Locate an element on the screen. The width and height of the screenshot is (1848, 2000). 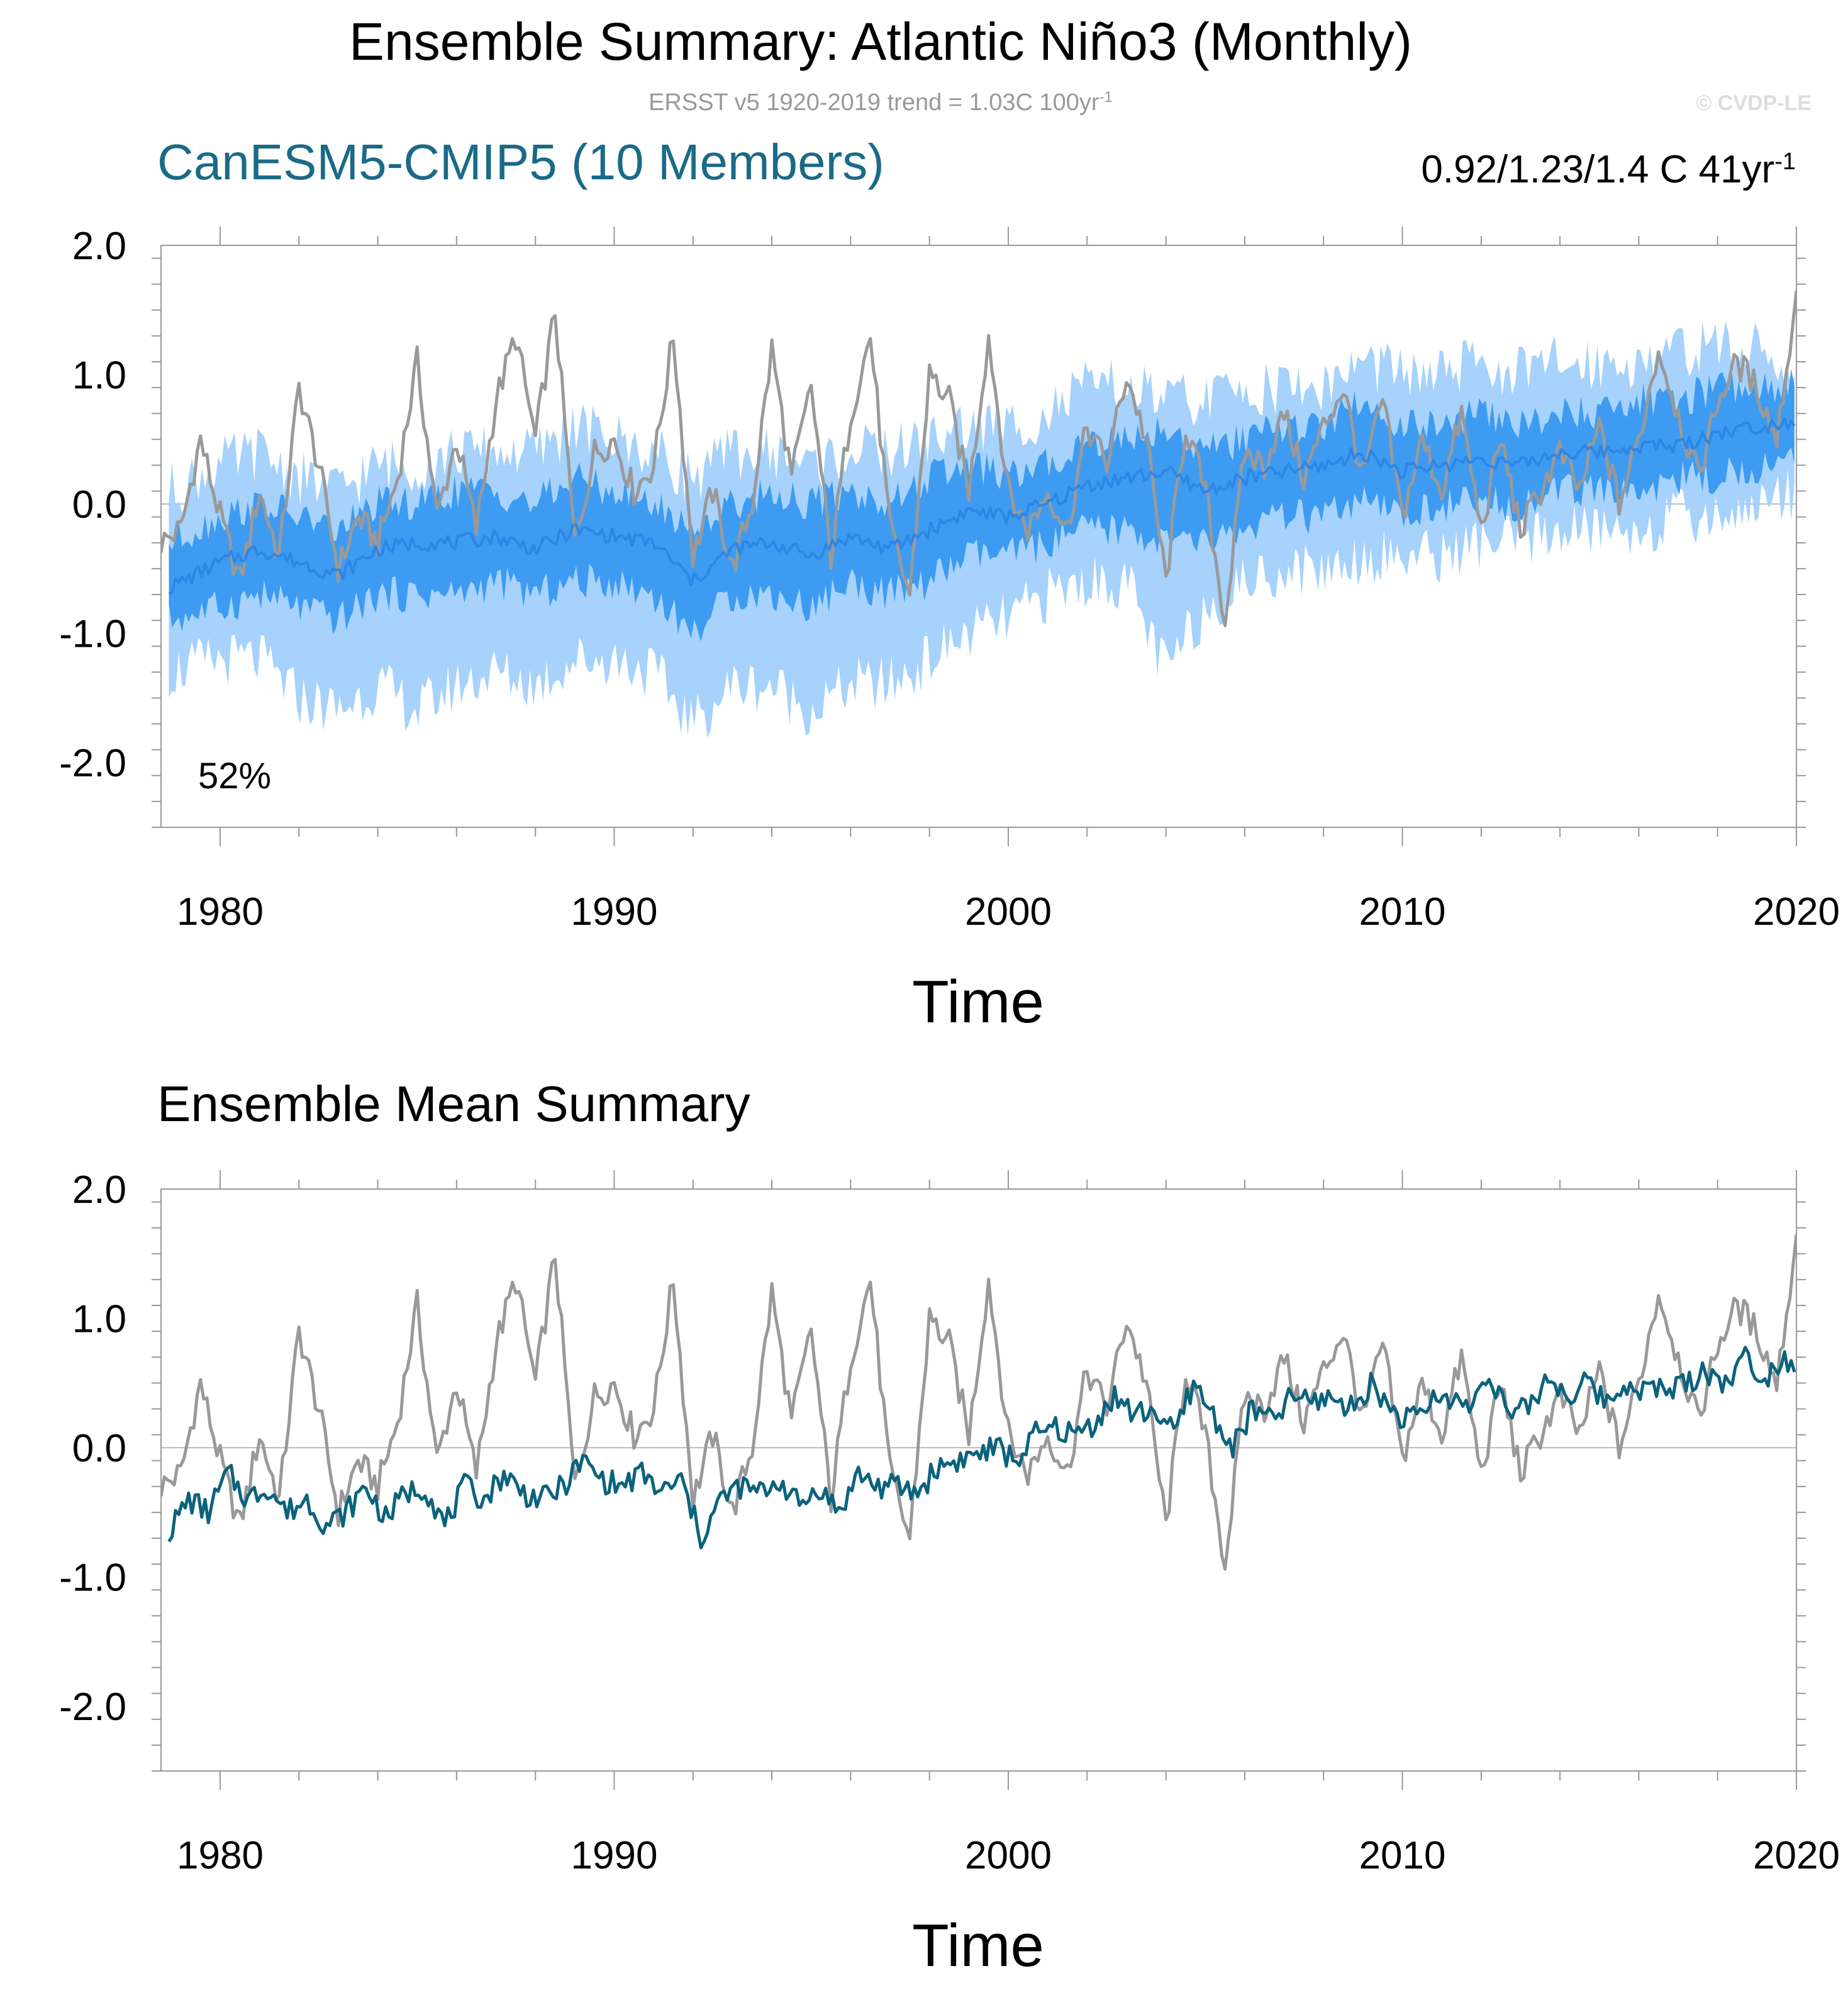
plot-area is located at coordinates (978, 1402).